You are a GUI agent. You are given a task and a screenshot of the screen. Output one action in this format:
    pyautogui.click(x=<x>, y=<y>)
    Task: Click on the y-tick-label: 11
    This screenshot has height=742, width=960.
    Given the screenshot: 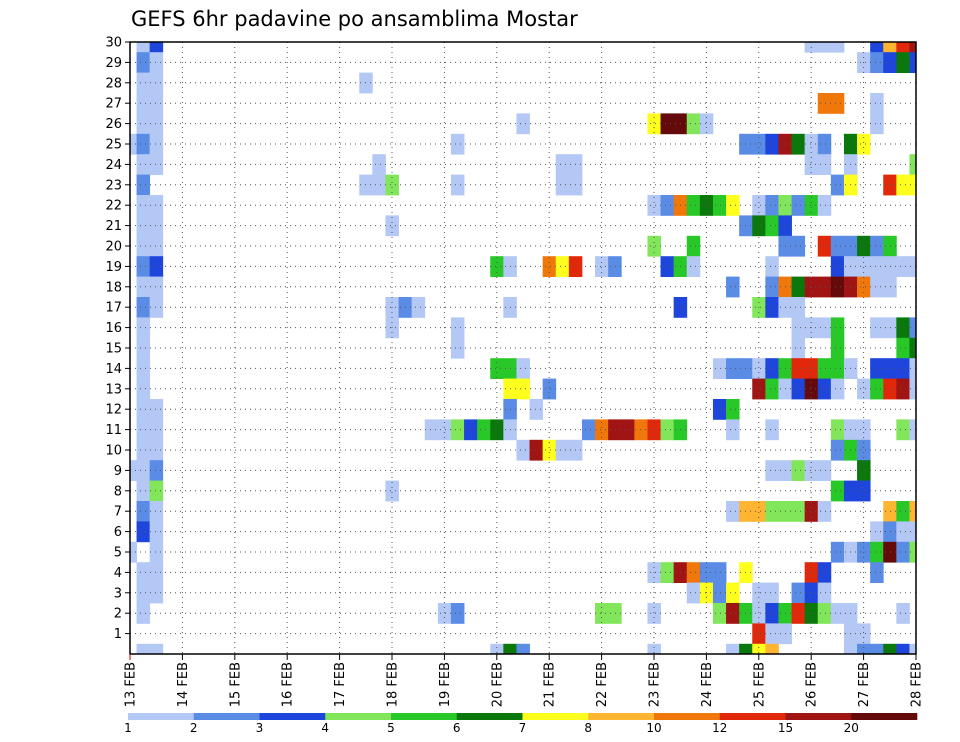 What is the action you would take?
    pyautogui.click(x=113, y=430)
    